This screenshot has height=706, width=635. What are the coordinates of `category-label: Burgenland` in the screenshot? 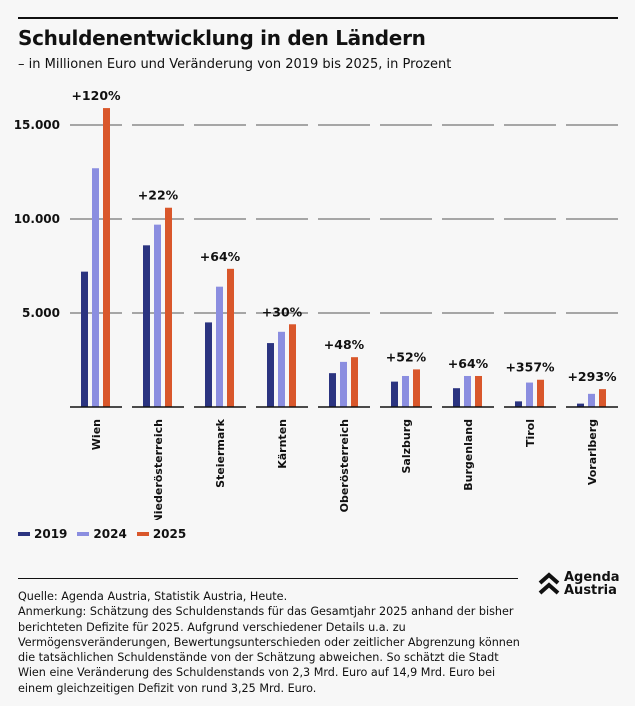 It's located at (468, 455).